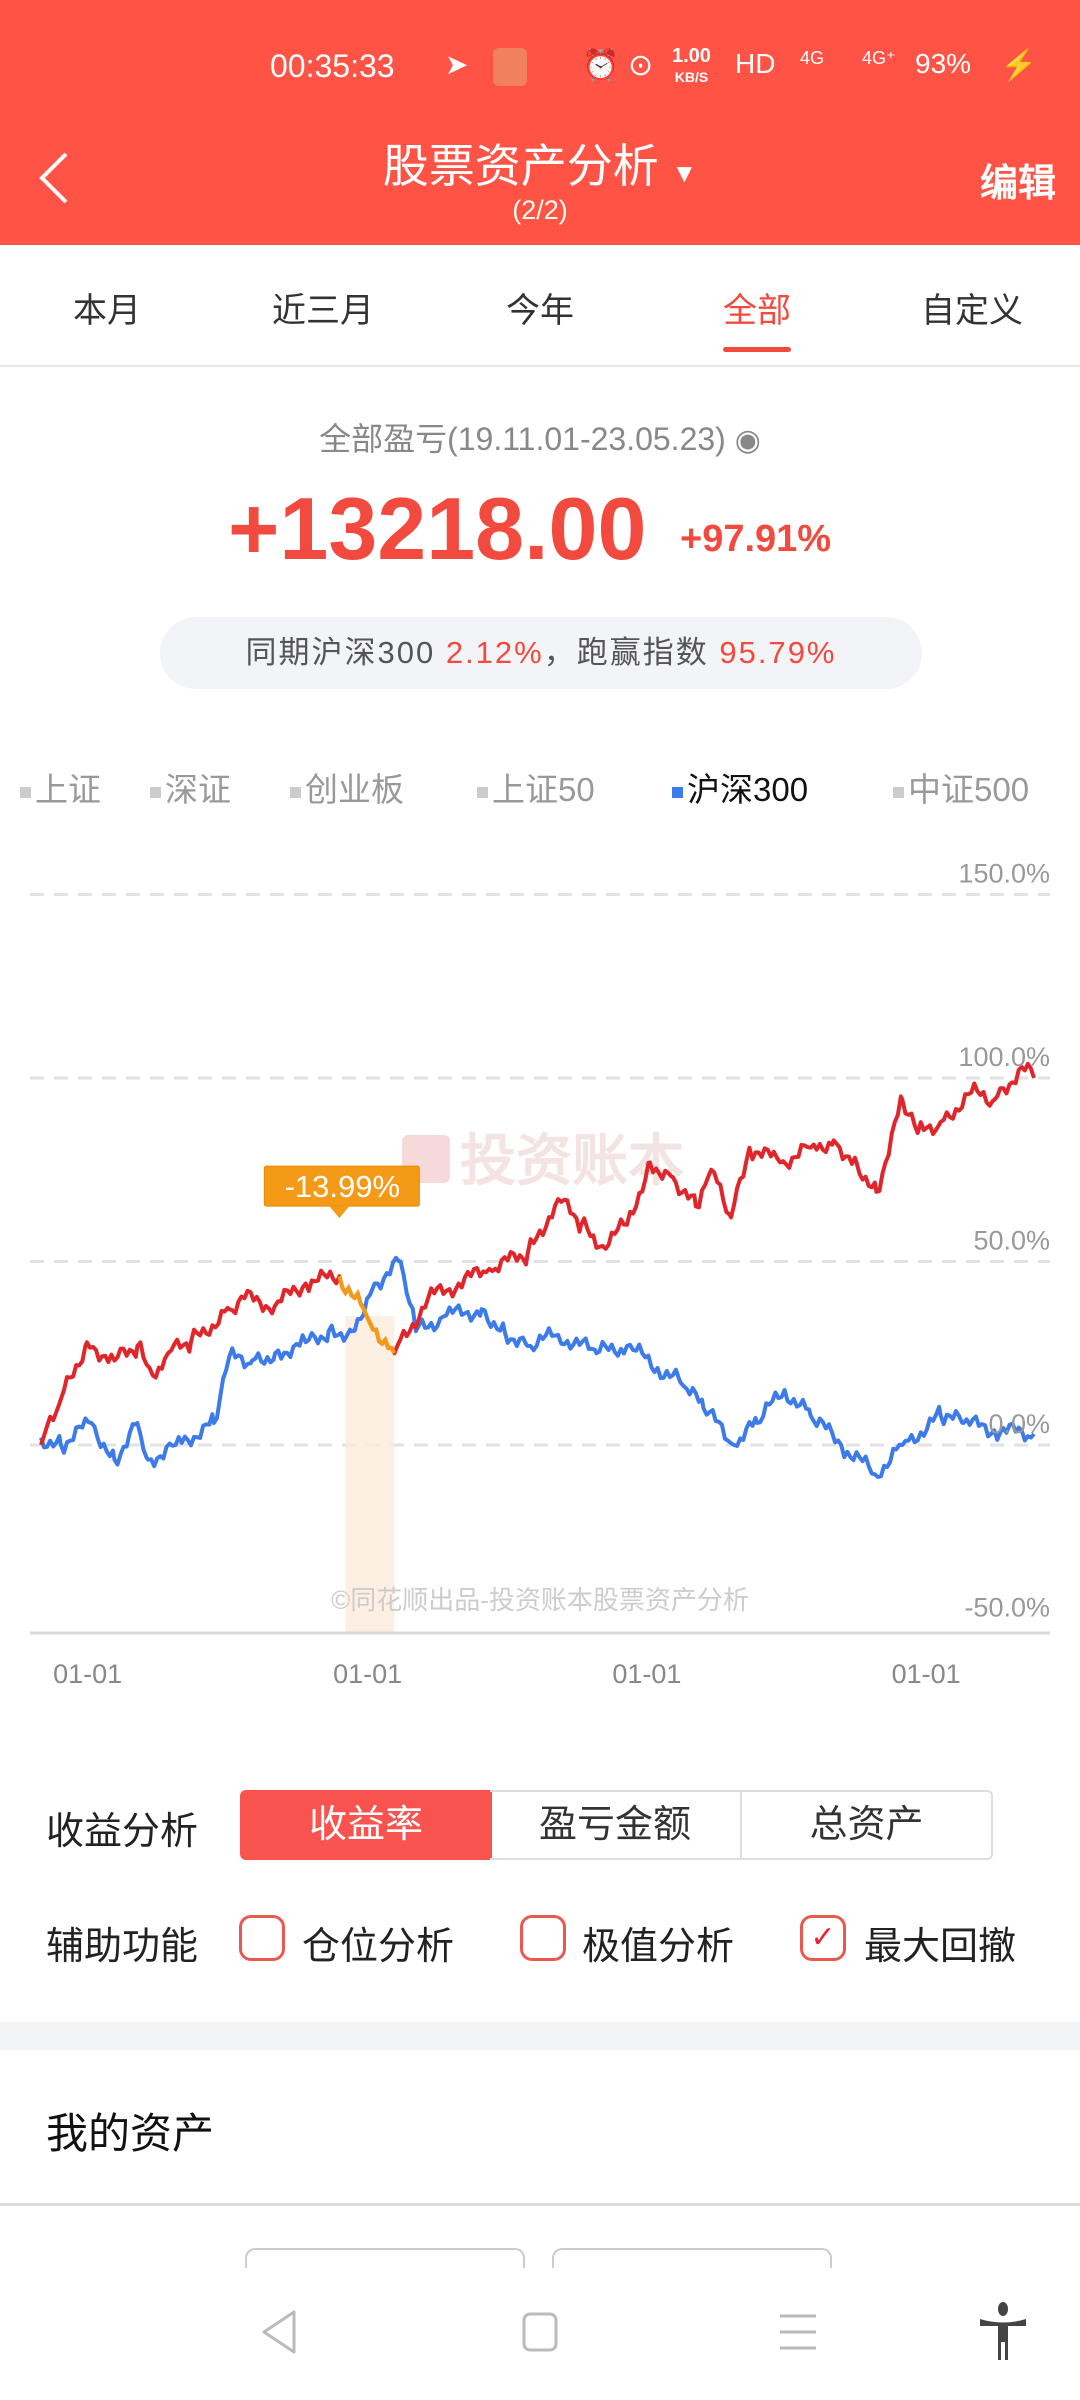  I want to click on summary-period: 全部盈亏(19.11.01-23.05.23), so click(522, 439).